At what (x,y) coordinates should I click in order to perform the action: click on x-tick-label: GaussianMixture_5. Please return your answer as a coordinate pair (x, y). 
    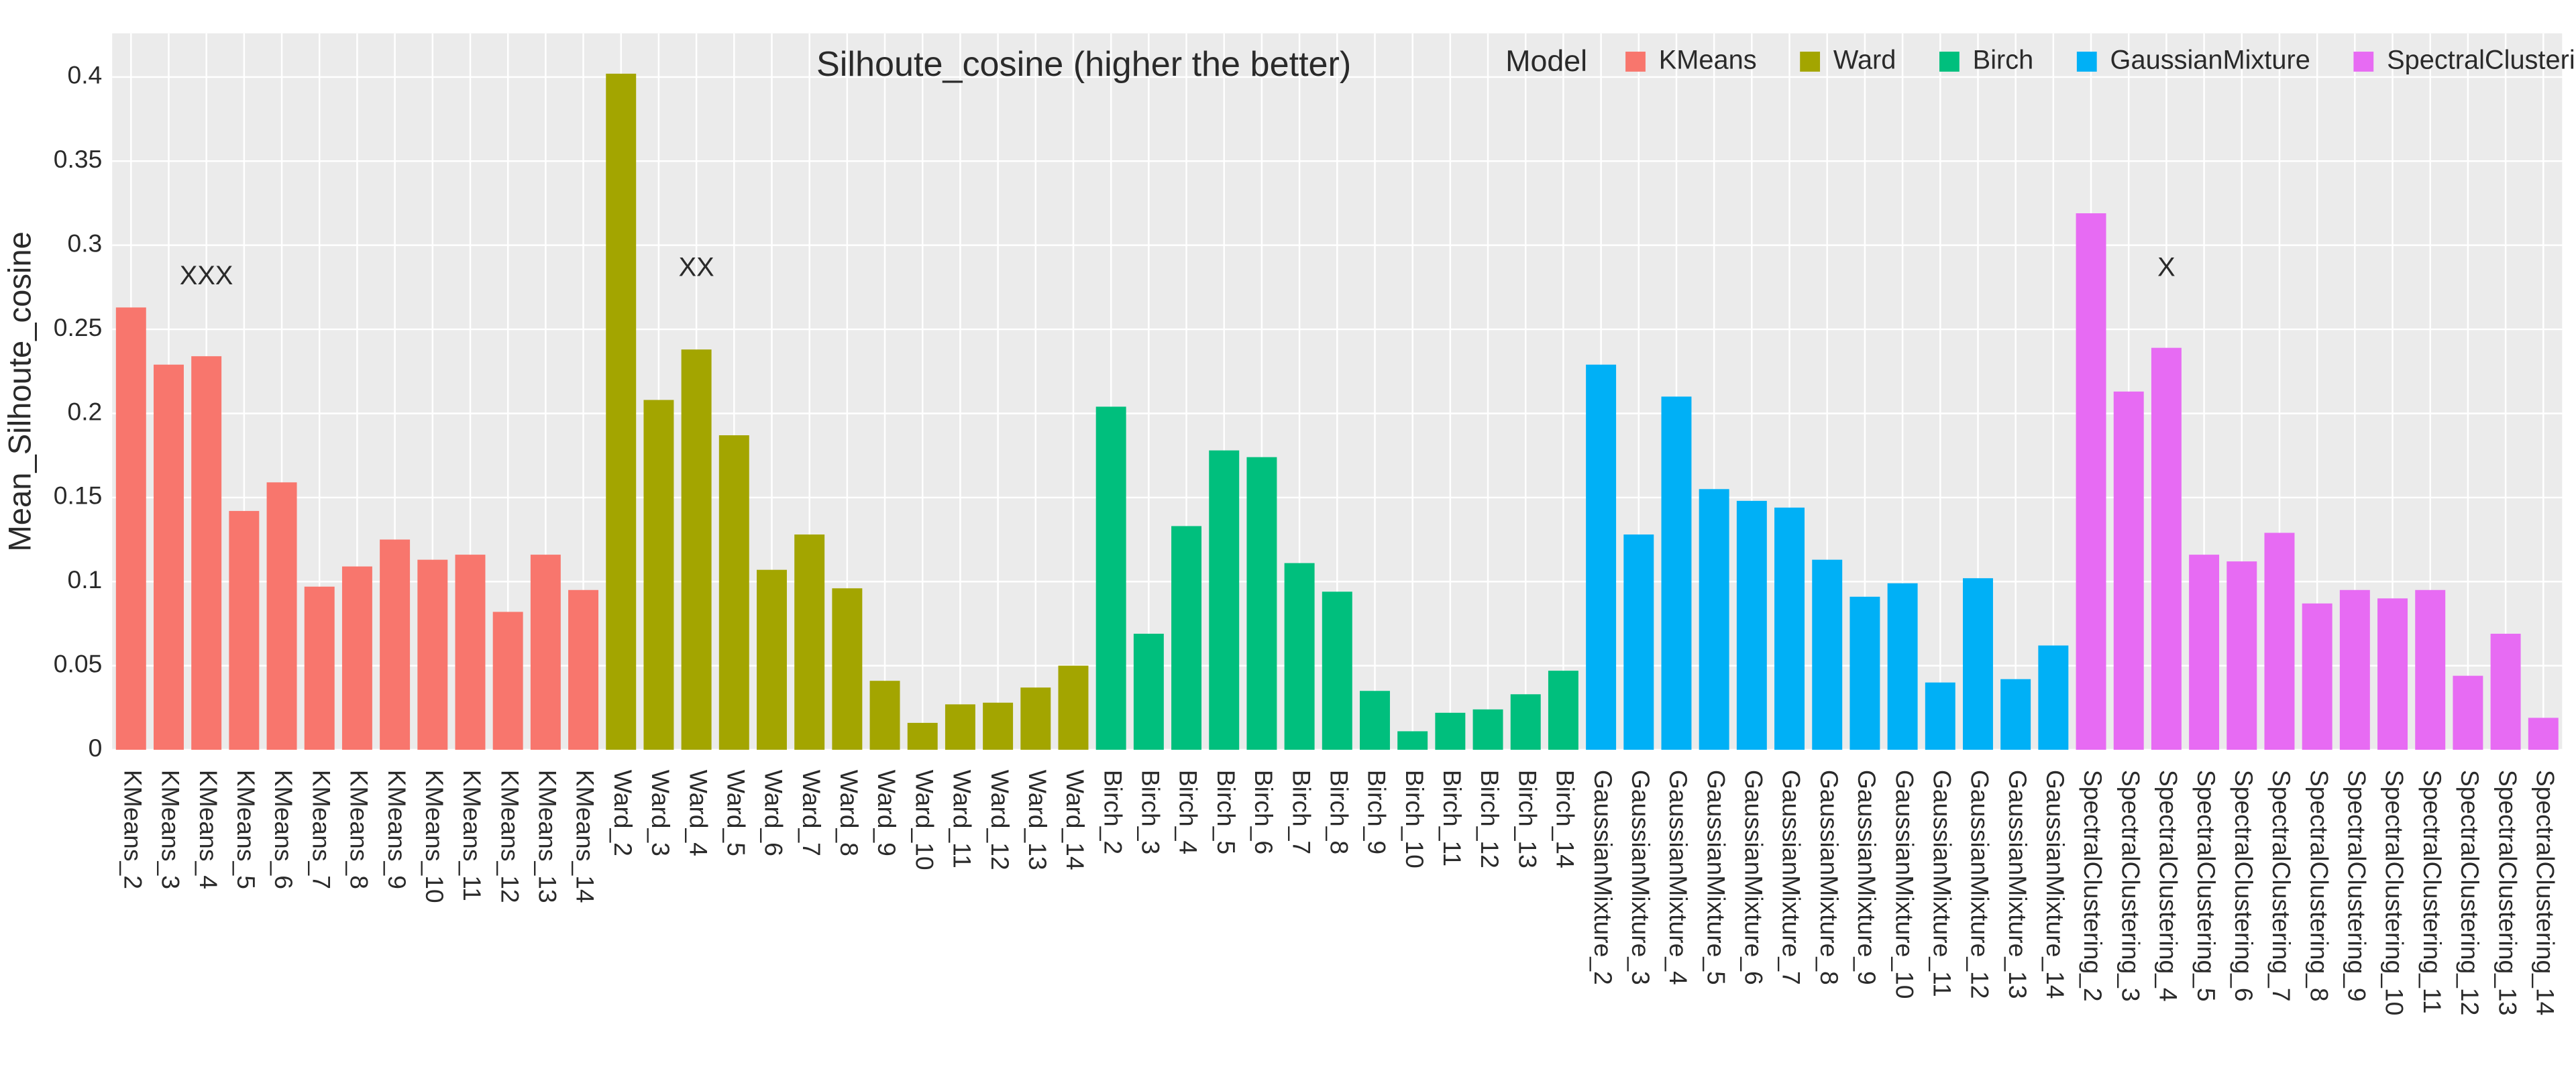
    Looking at the image, I should click on (1716, 877).